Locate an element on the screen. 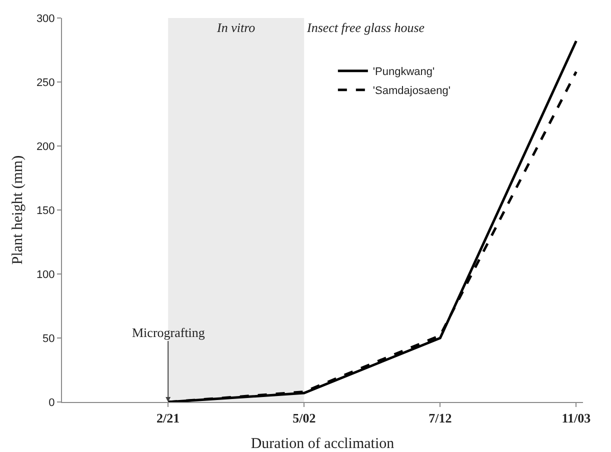 This screenshot has width=611, height=452. x-tick-label: 11/03 is located at coordinates (577, 418).